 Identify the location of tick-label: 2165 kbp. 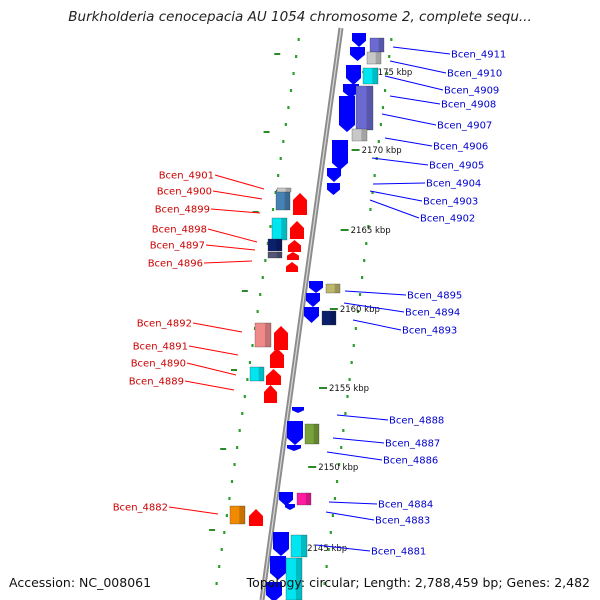
(371, 231).